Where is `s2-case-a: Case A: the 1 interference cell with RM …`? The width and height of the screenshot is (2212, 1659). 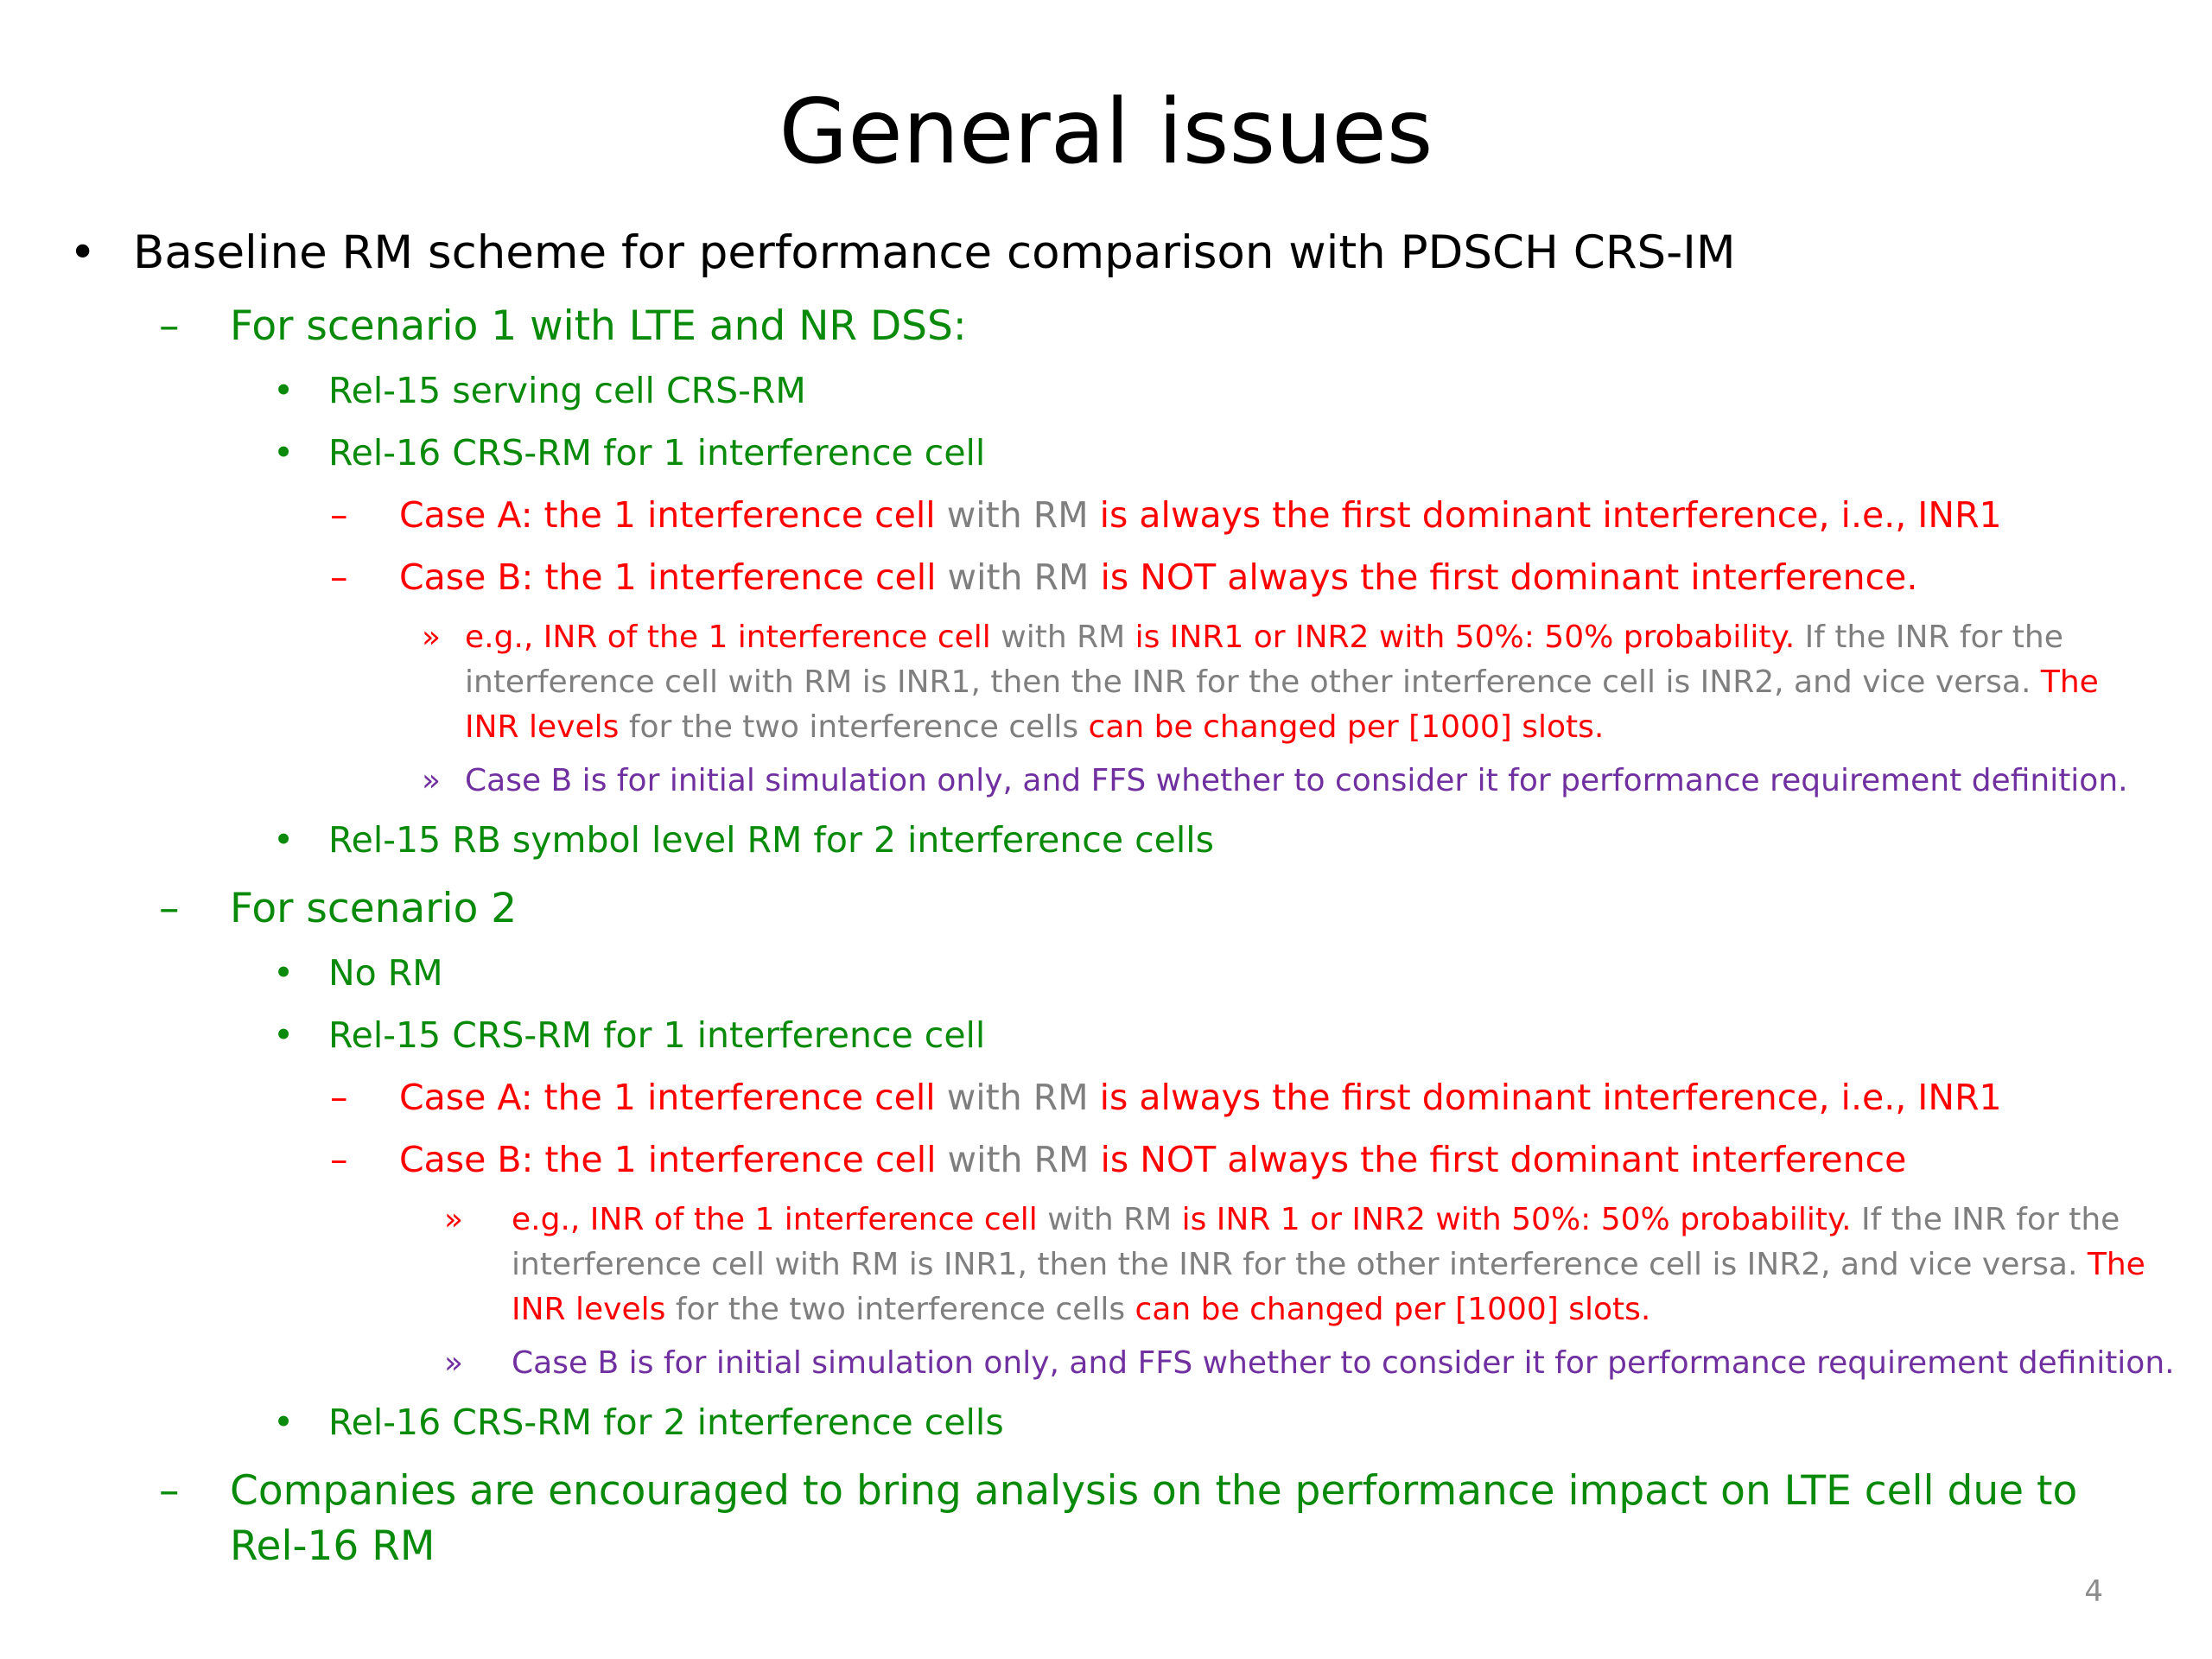
s2-case-a: Case A: the 1 interference cell with RM … is located at coordinates (1200, 1097).